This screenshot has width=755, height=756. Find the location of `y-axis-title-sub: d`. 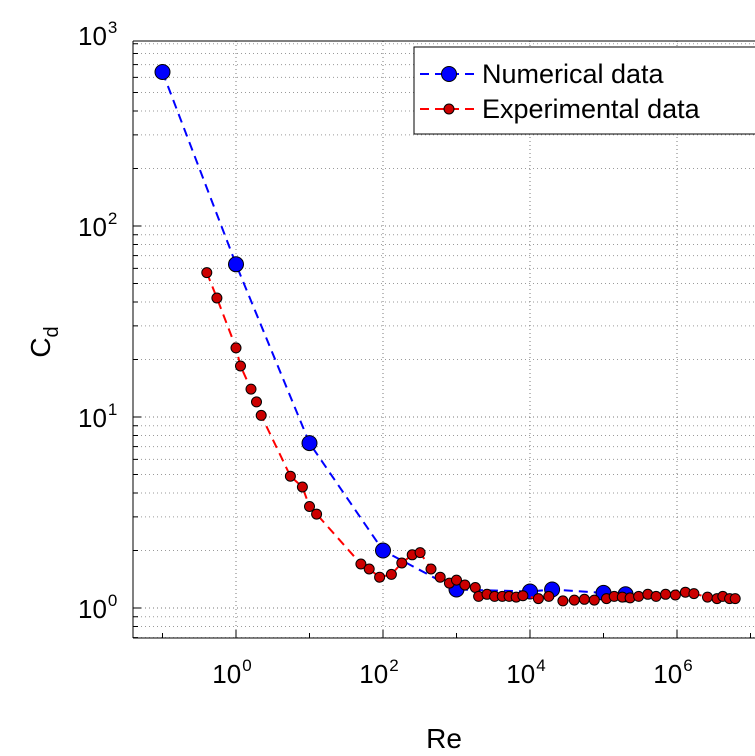

y-axis-title-sub: d is located at coordinates (52, 331).